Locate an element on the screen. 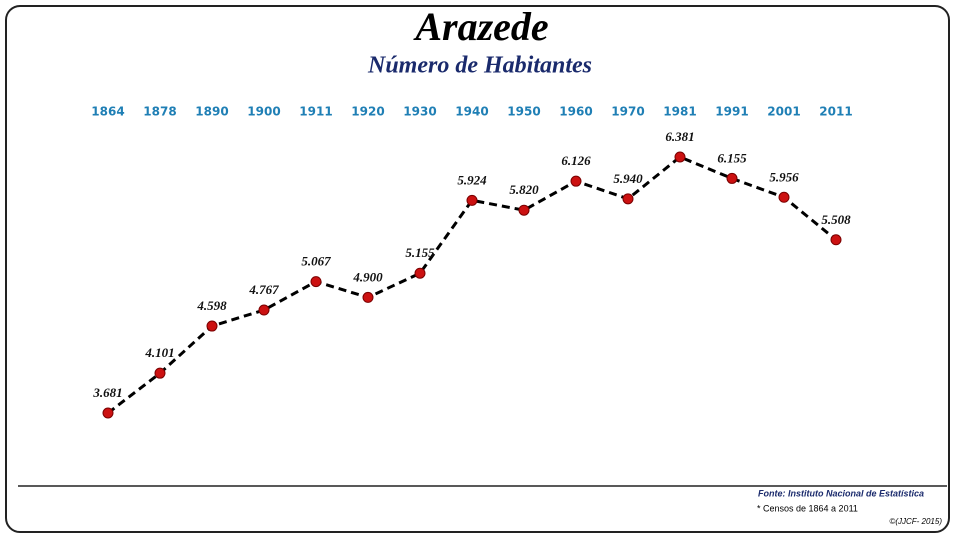 This screenshot has width=960, height=540. x-tick-label: 2001 is located at coordinates (783, 112).